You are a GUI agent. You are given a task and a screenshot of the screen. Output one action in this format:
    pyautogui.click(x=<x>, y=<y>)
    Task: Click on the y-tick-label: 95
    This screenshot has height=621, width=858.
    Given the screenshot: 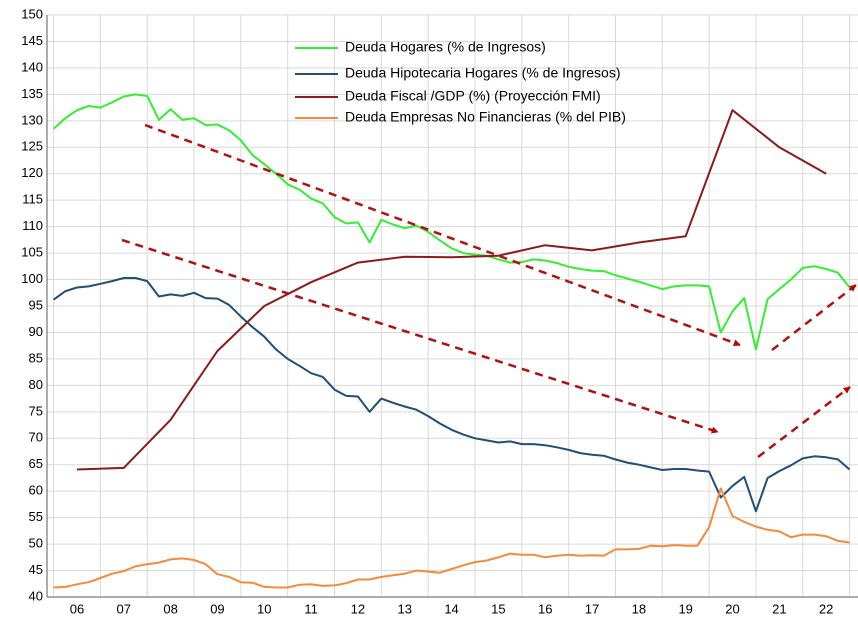 What is the action you would take?
    pyautogui.click(x=36, y=304)
    